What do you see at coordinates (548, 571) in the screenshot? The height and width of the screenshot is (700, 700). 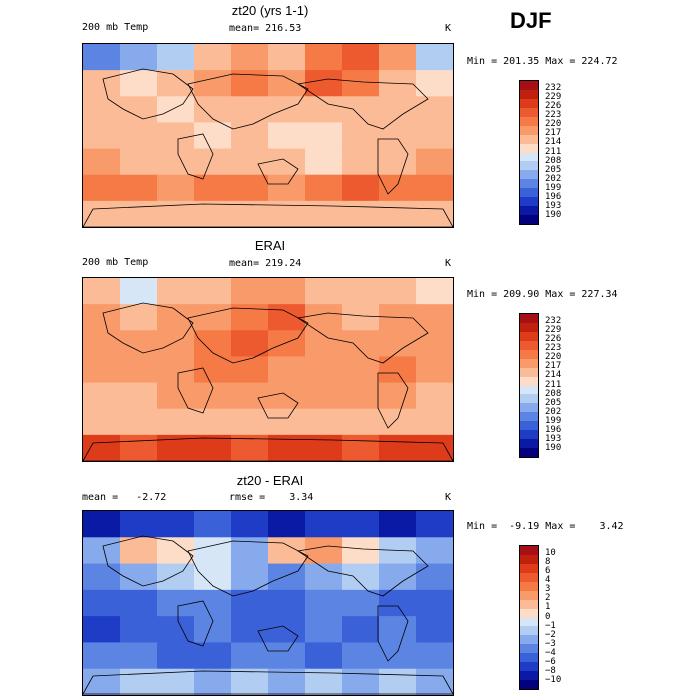 I see `colorbar-tick-label: 6` at bounding box center [548, 571].